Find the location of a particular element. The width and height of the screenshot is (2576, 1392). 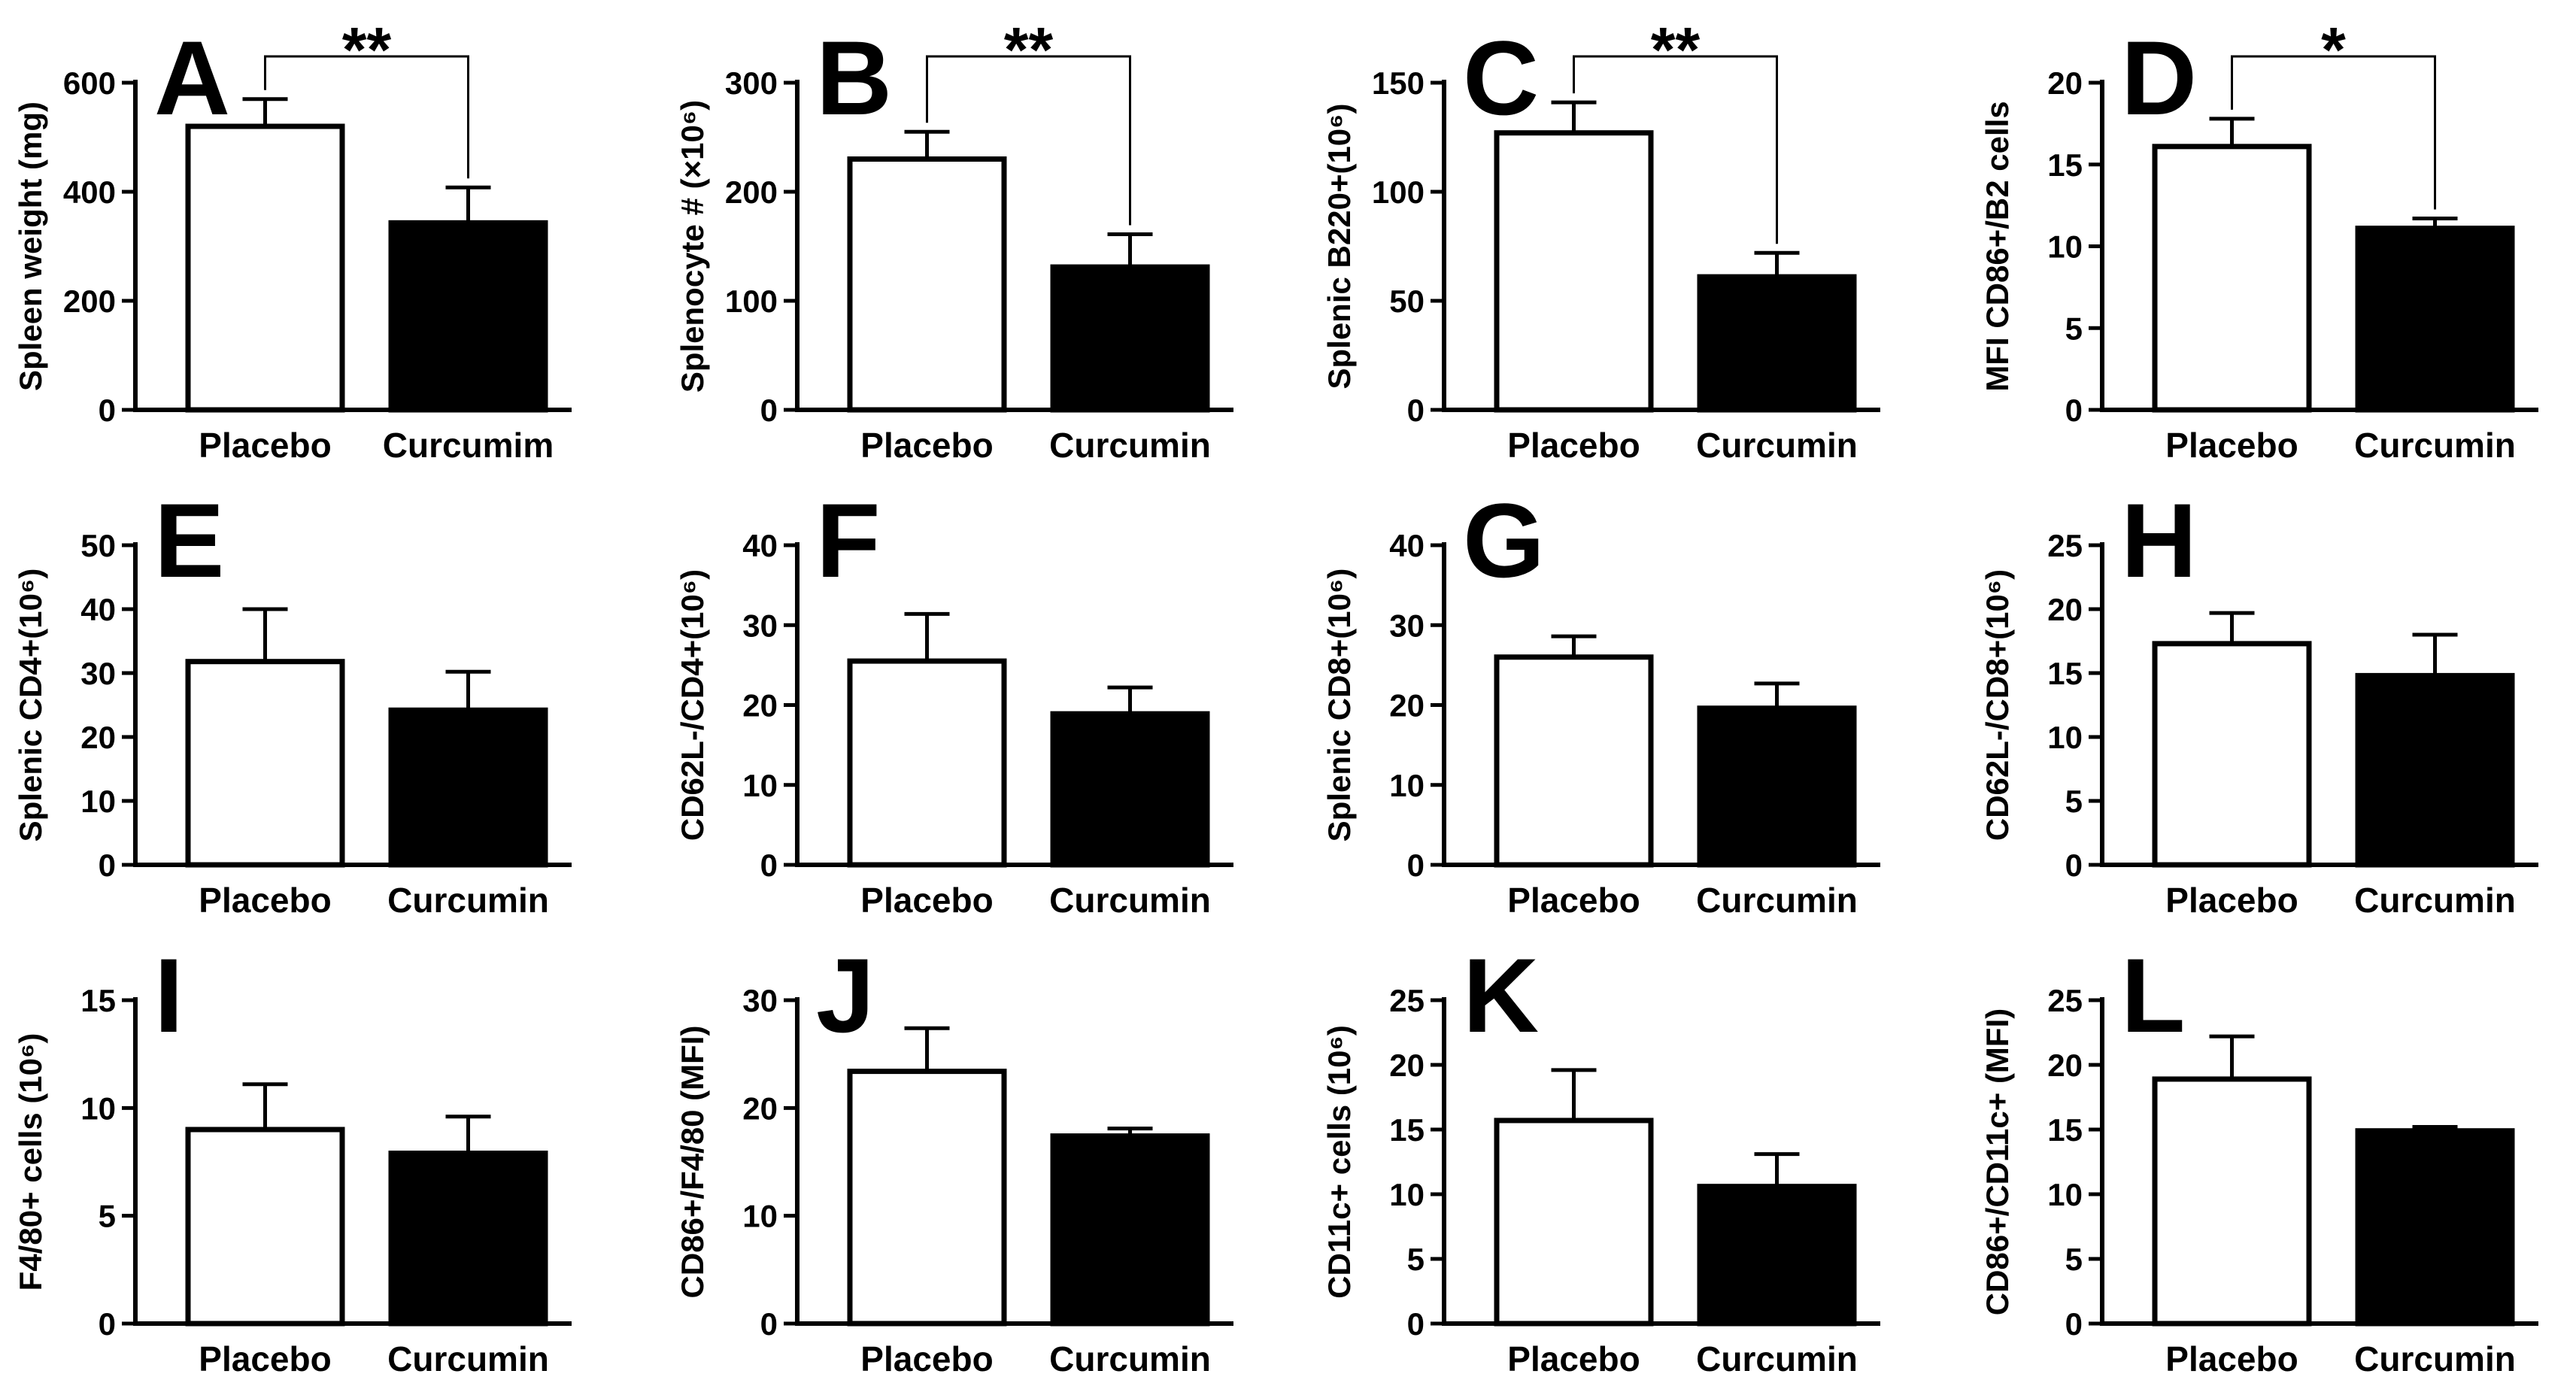

y-axis-title: Splenic CD8+(10⁶) is located at coordinates (1339, 705).